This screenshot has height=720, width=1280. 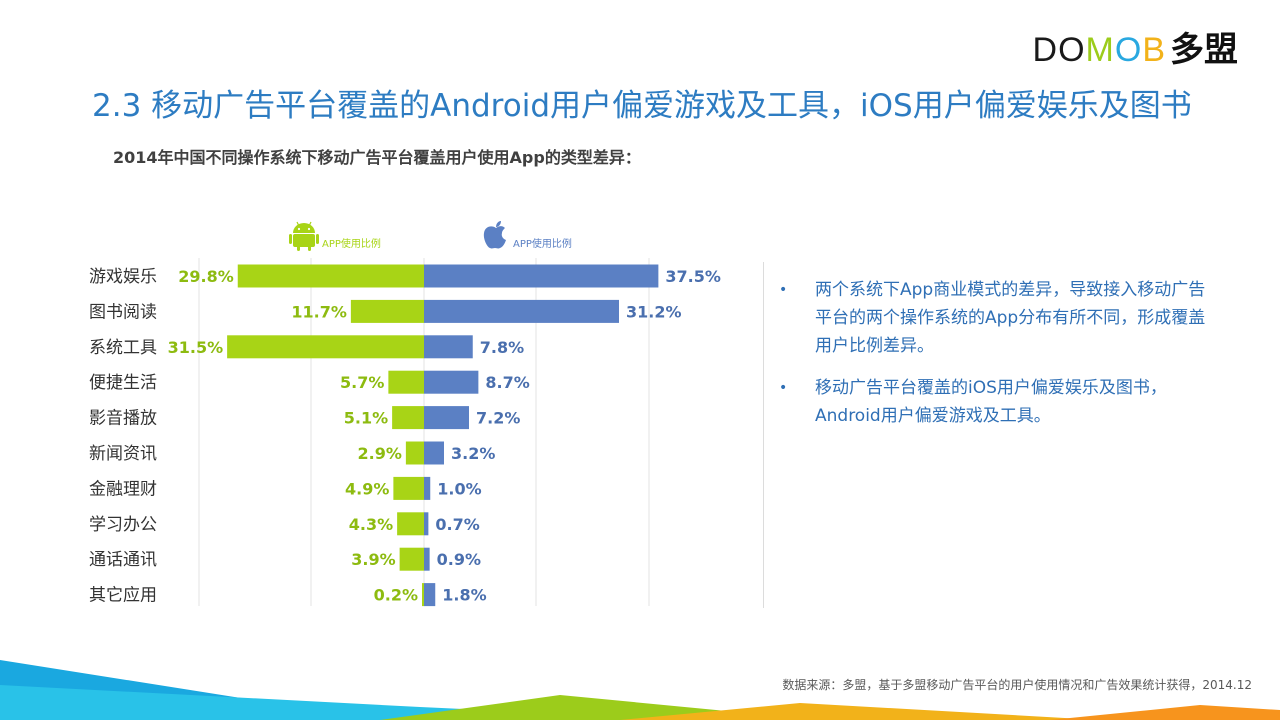 What do you see at coordinates (464, 595) in the screenshot?
I see `ios-value-label: 1.8%` at bounding box center [464, 595].